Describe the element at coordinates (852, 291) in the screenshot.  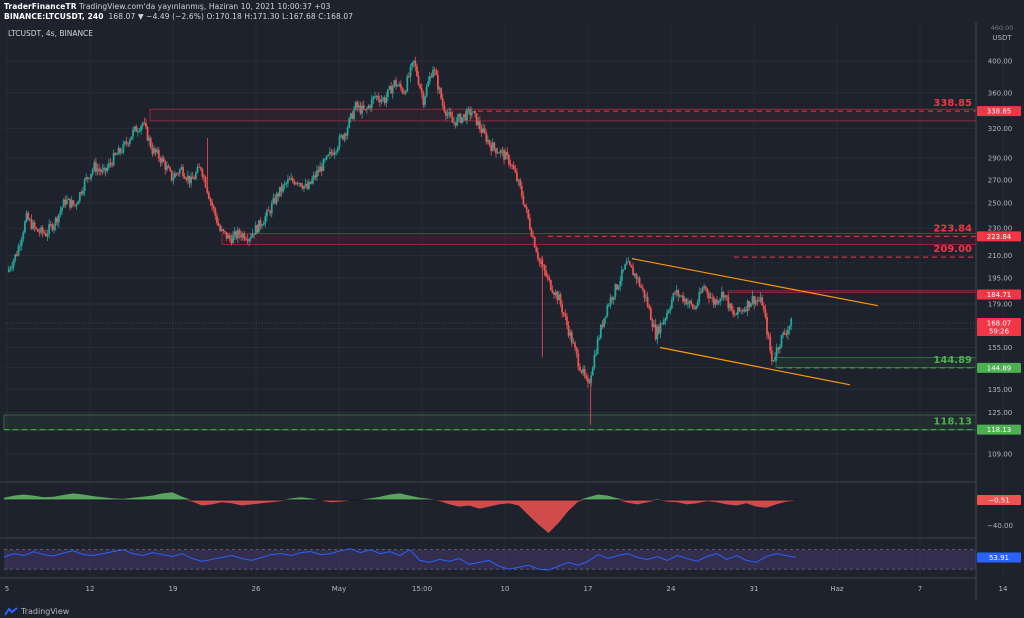
I see `zone-box` at that location.